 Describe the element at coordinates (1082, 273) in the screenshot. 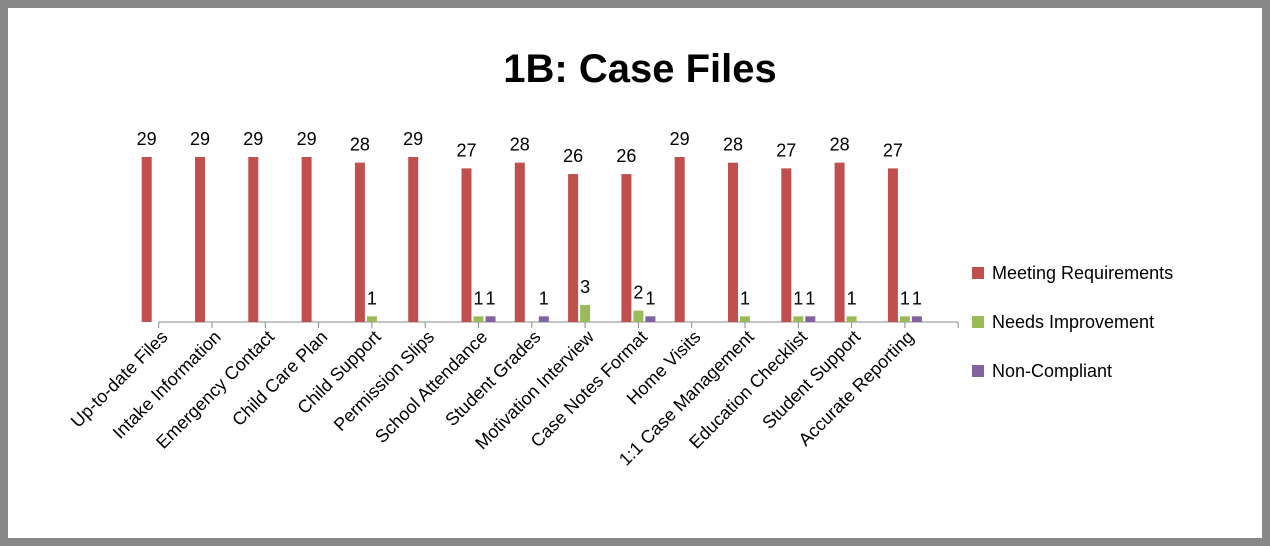

I see `legend-label: Meeting Requirements` at that location.